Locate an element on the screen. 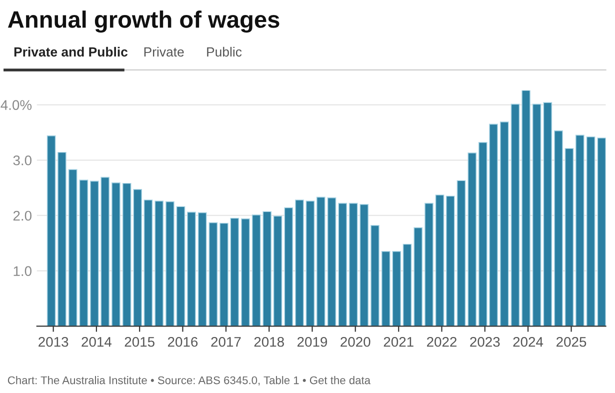 Image resolution: width=615 pixels, height=393 pixels. x-tick-label: 2018 is located at coordinates (269, 341).